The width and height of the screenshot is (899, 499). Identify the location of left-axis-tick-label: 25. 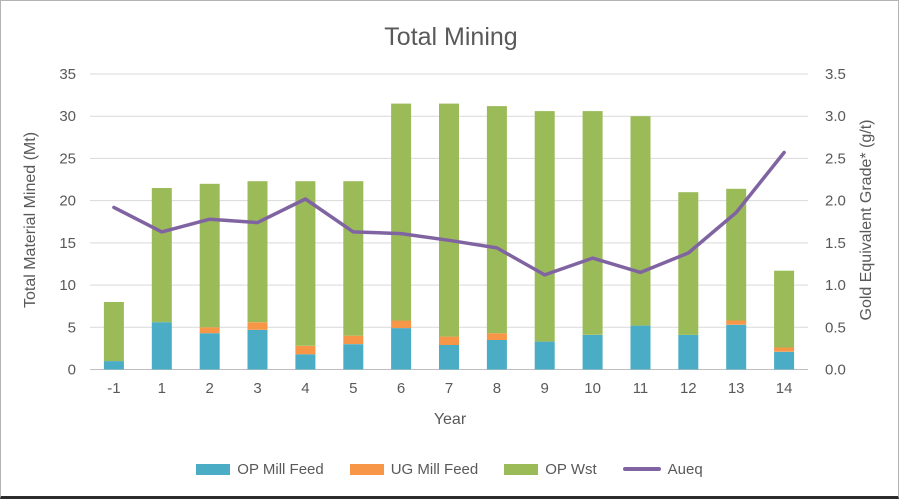
(67, 158).